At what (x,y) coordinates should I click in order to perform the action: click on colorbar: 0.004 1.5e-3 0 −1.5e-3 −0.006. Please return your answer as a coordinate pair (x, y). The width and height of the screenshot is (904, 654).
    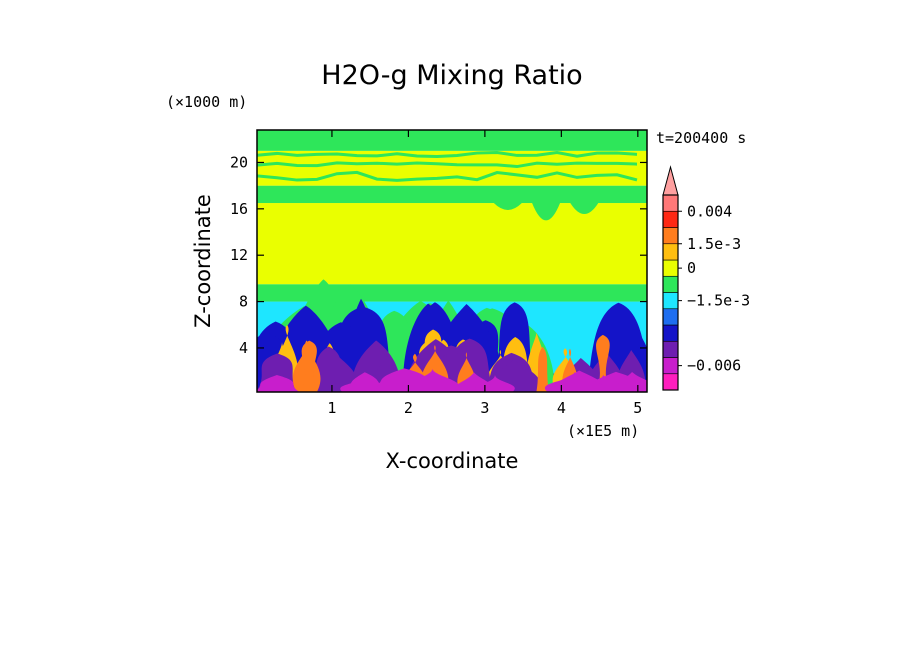
    Looking at the image, I should click on (706, 278).